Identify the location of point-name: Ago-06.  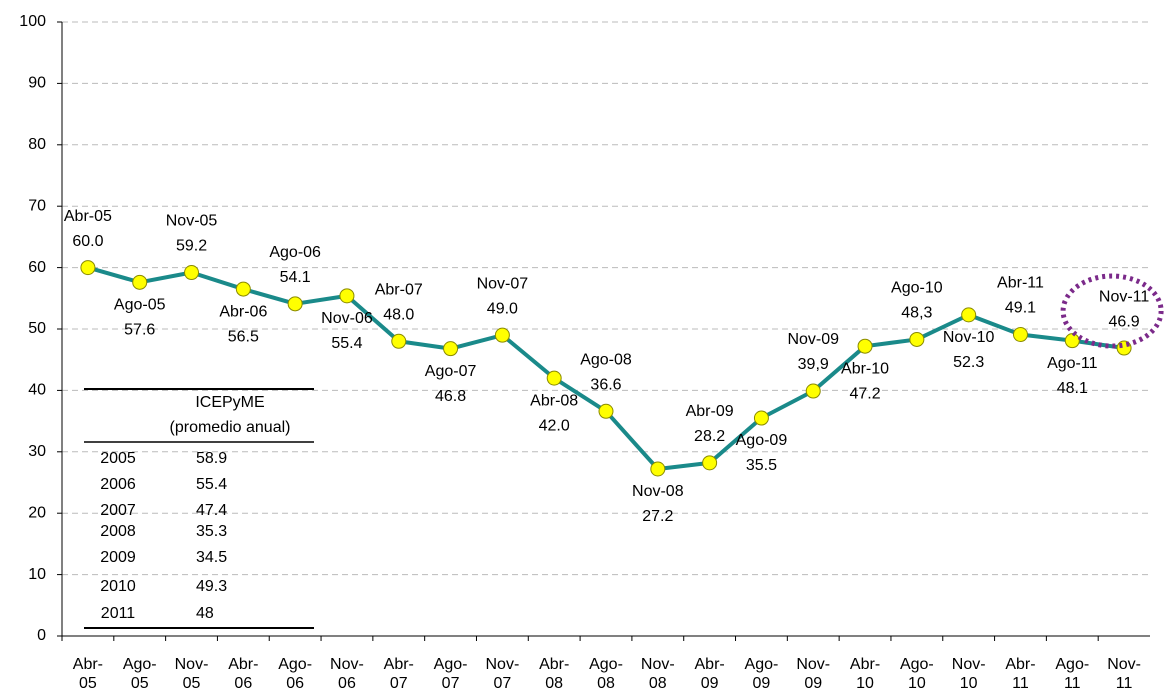
(295, 252).